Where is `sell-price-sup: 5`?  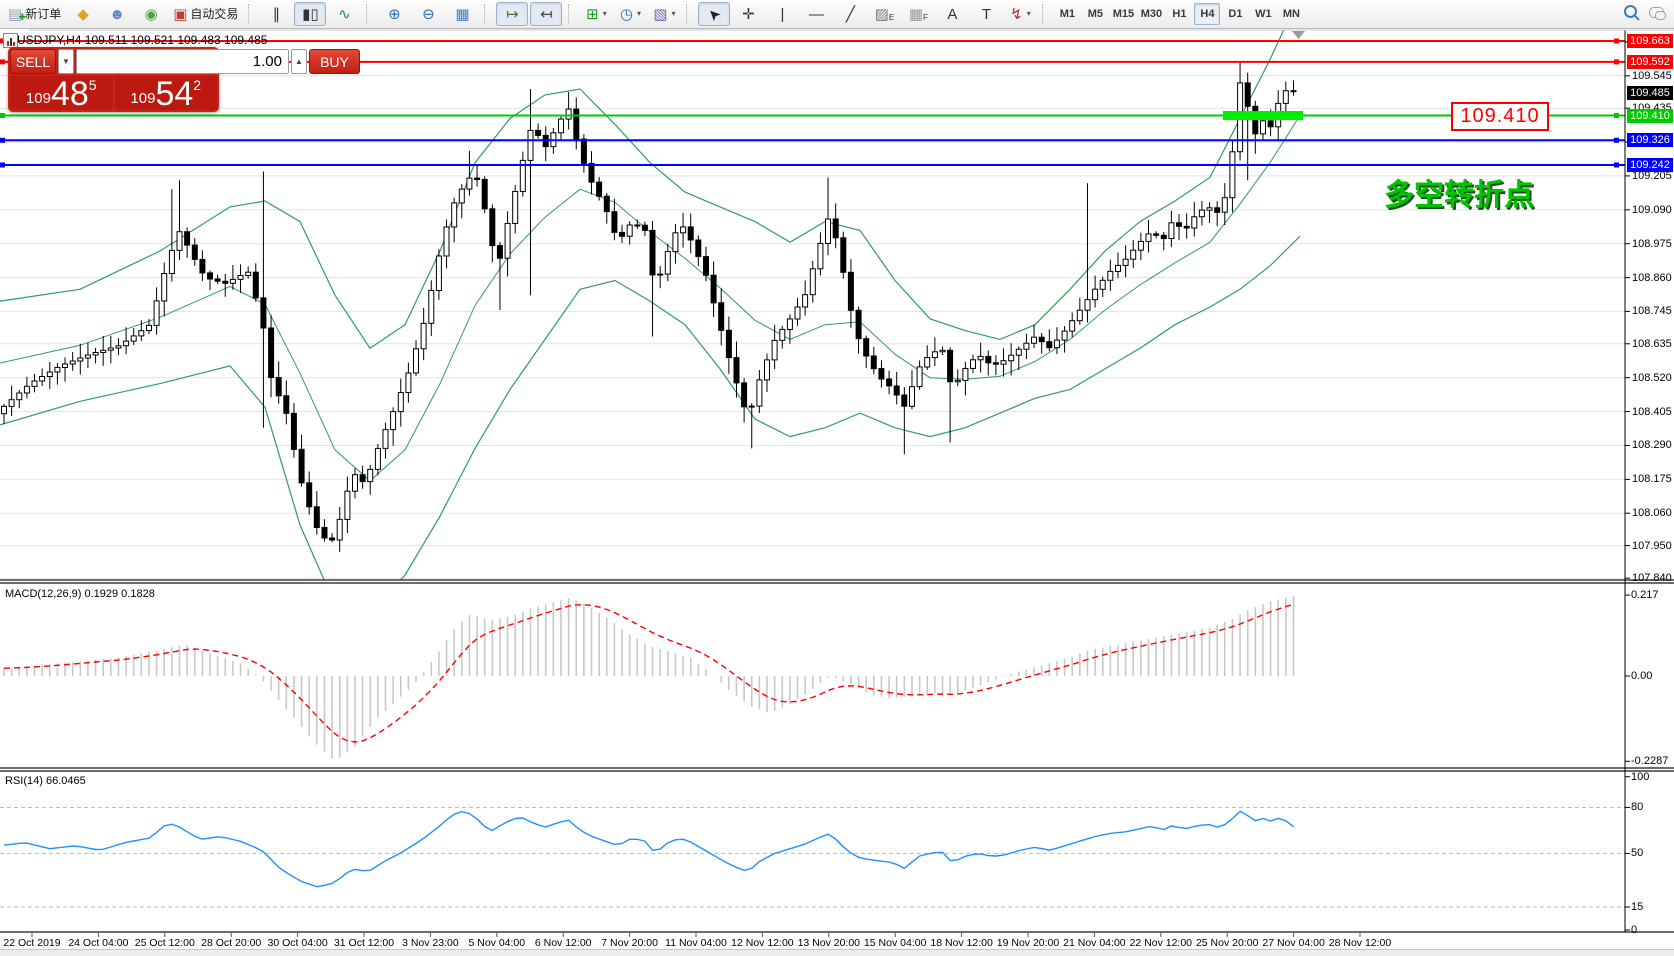
sell-price-sup: 5 is located at coordinates (92, 85).